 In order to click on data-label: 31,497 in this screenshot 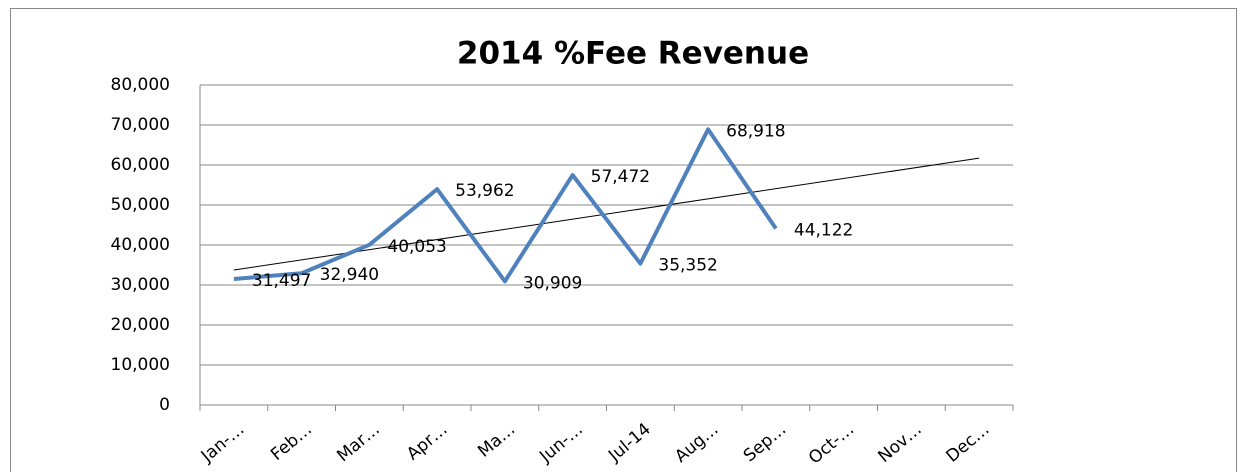, I will do `click(281, 281)`.